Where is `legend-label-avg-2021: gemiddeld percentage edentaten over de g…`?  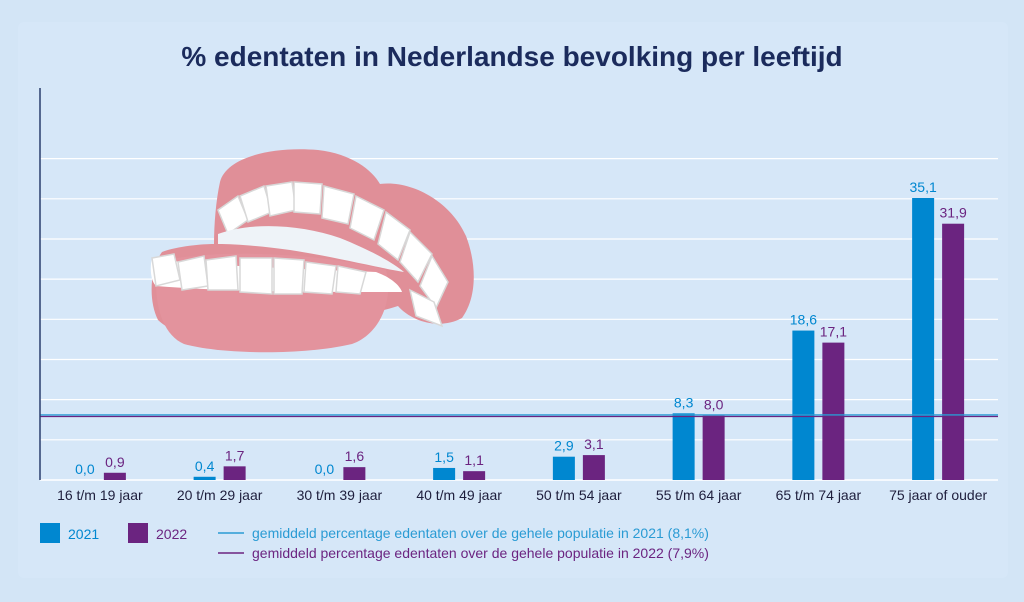
legend-label-avg-2021: gemiddeld percentage edentaten over de g… is located at coordinates (480, 533).